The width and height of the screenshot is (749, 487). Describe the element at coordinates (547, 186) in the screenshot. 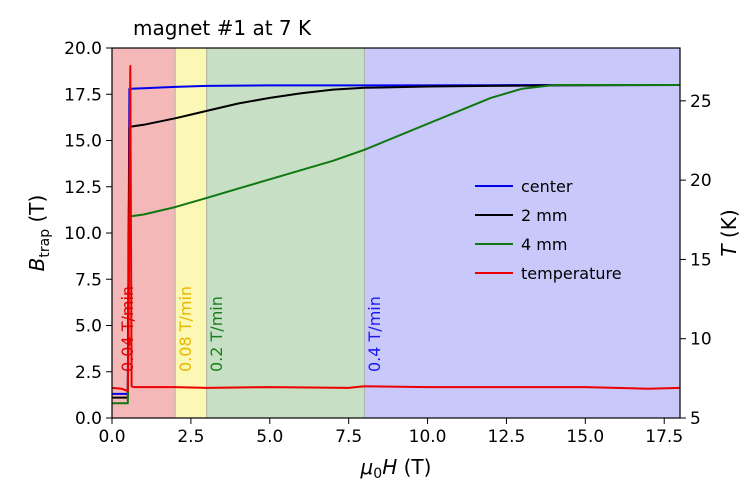

I see `legend-label-center: center` at that location.